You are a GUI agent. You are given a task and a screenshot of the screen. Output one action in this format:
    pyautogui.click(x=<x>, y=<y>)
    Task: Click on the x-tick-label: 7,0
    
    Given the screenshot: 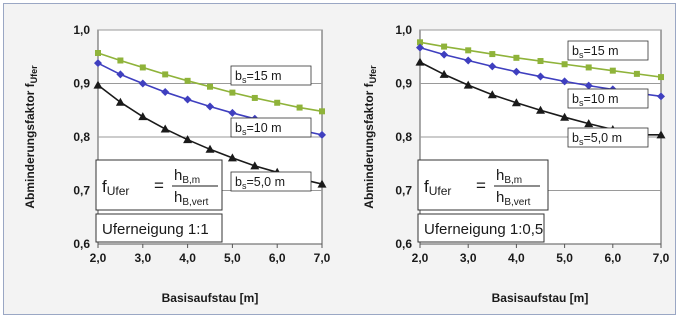 What is the action you would take?
    pyautogui.click(x=661, y=258)
    